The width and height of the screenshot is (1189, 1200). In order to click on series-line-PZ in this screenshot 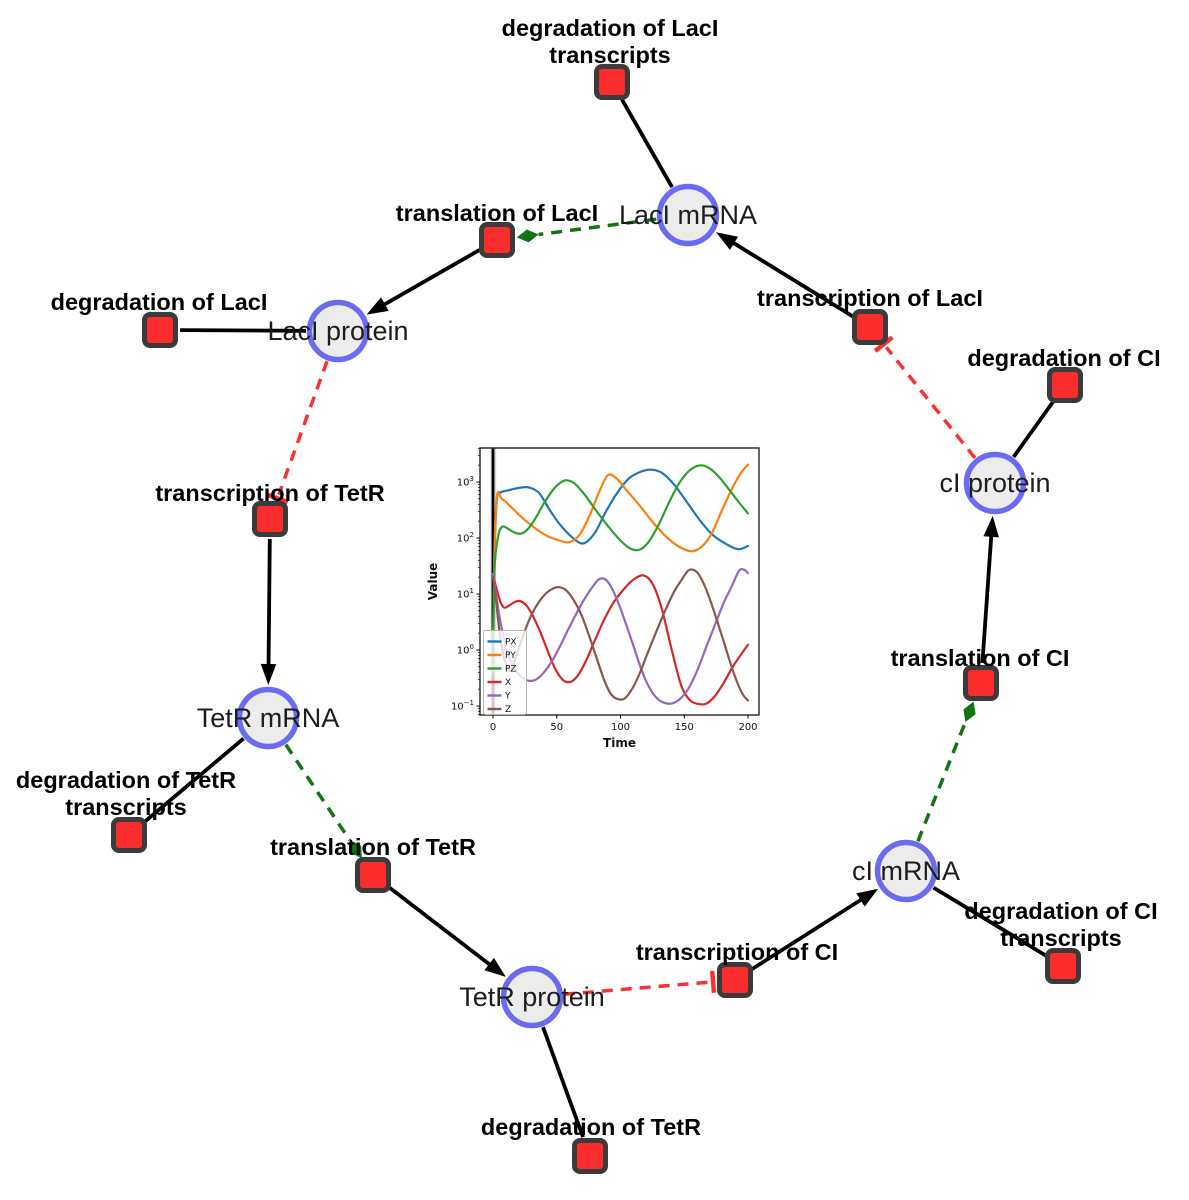, I will do `click(620, 564)`.